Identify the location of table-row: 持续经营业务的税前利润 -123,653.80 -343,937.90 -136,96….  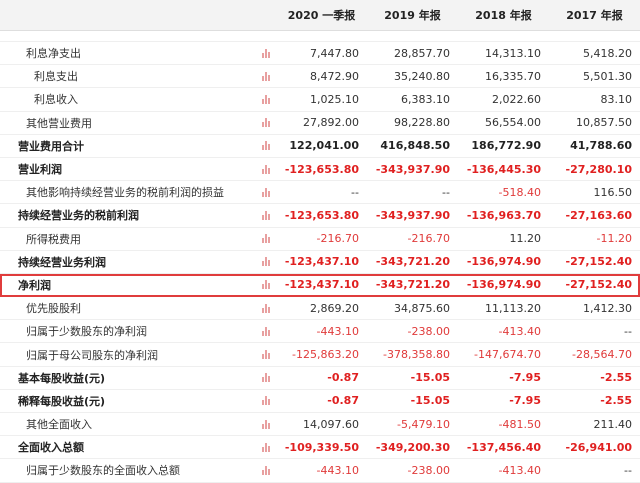
(320, 216).